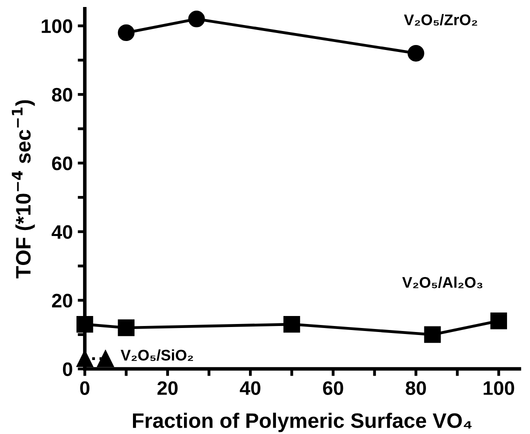 The width and height of the screenshot is (530, 434). I want to click on x-tick-label: 60, so click(333, 388).